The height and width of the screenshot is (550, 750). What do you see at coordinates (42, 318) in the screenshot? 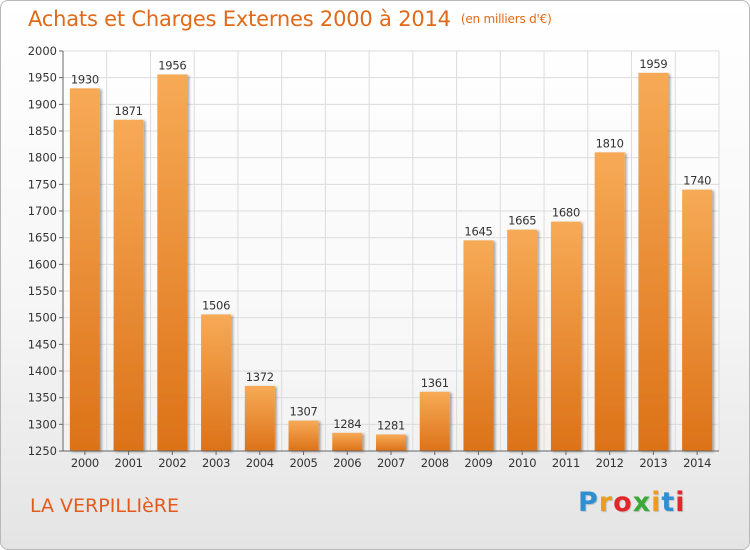
I see `y-tick-label: 1500` at bounding box center [42, 318].